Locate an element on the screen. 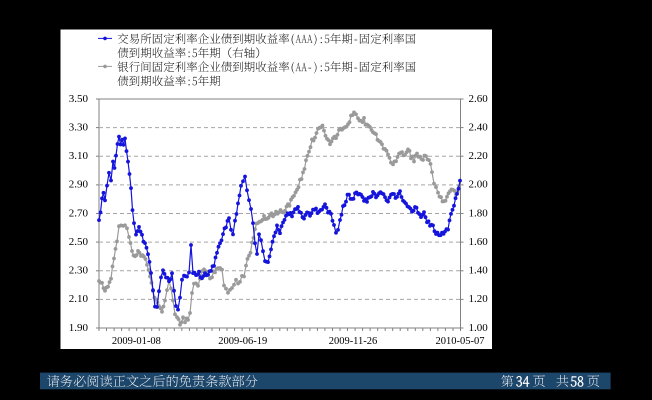  svg-text: 3.30 is located at coordinates (79, 127).